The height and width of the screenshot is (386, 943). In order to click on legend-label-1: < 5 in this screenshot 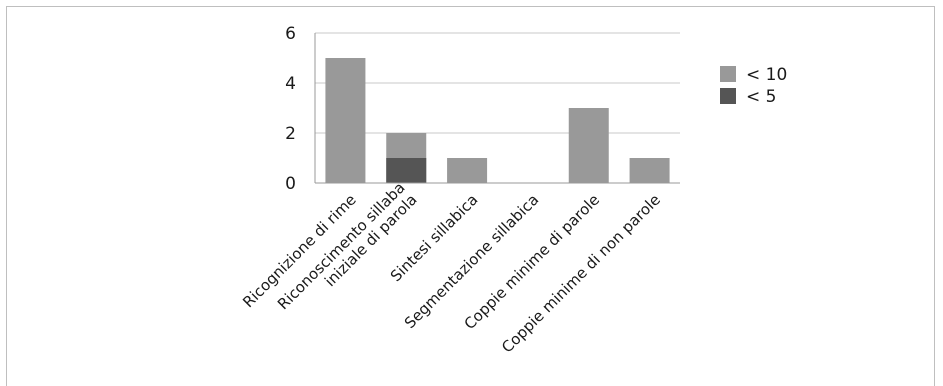, I will do `click(761, 97)`.